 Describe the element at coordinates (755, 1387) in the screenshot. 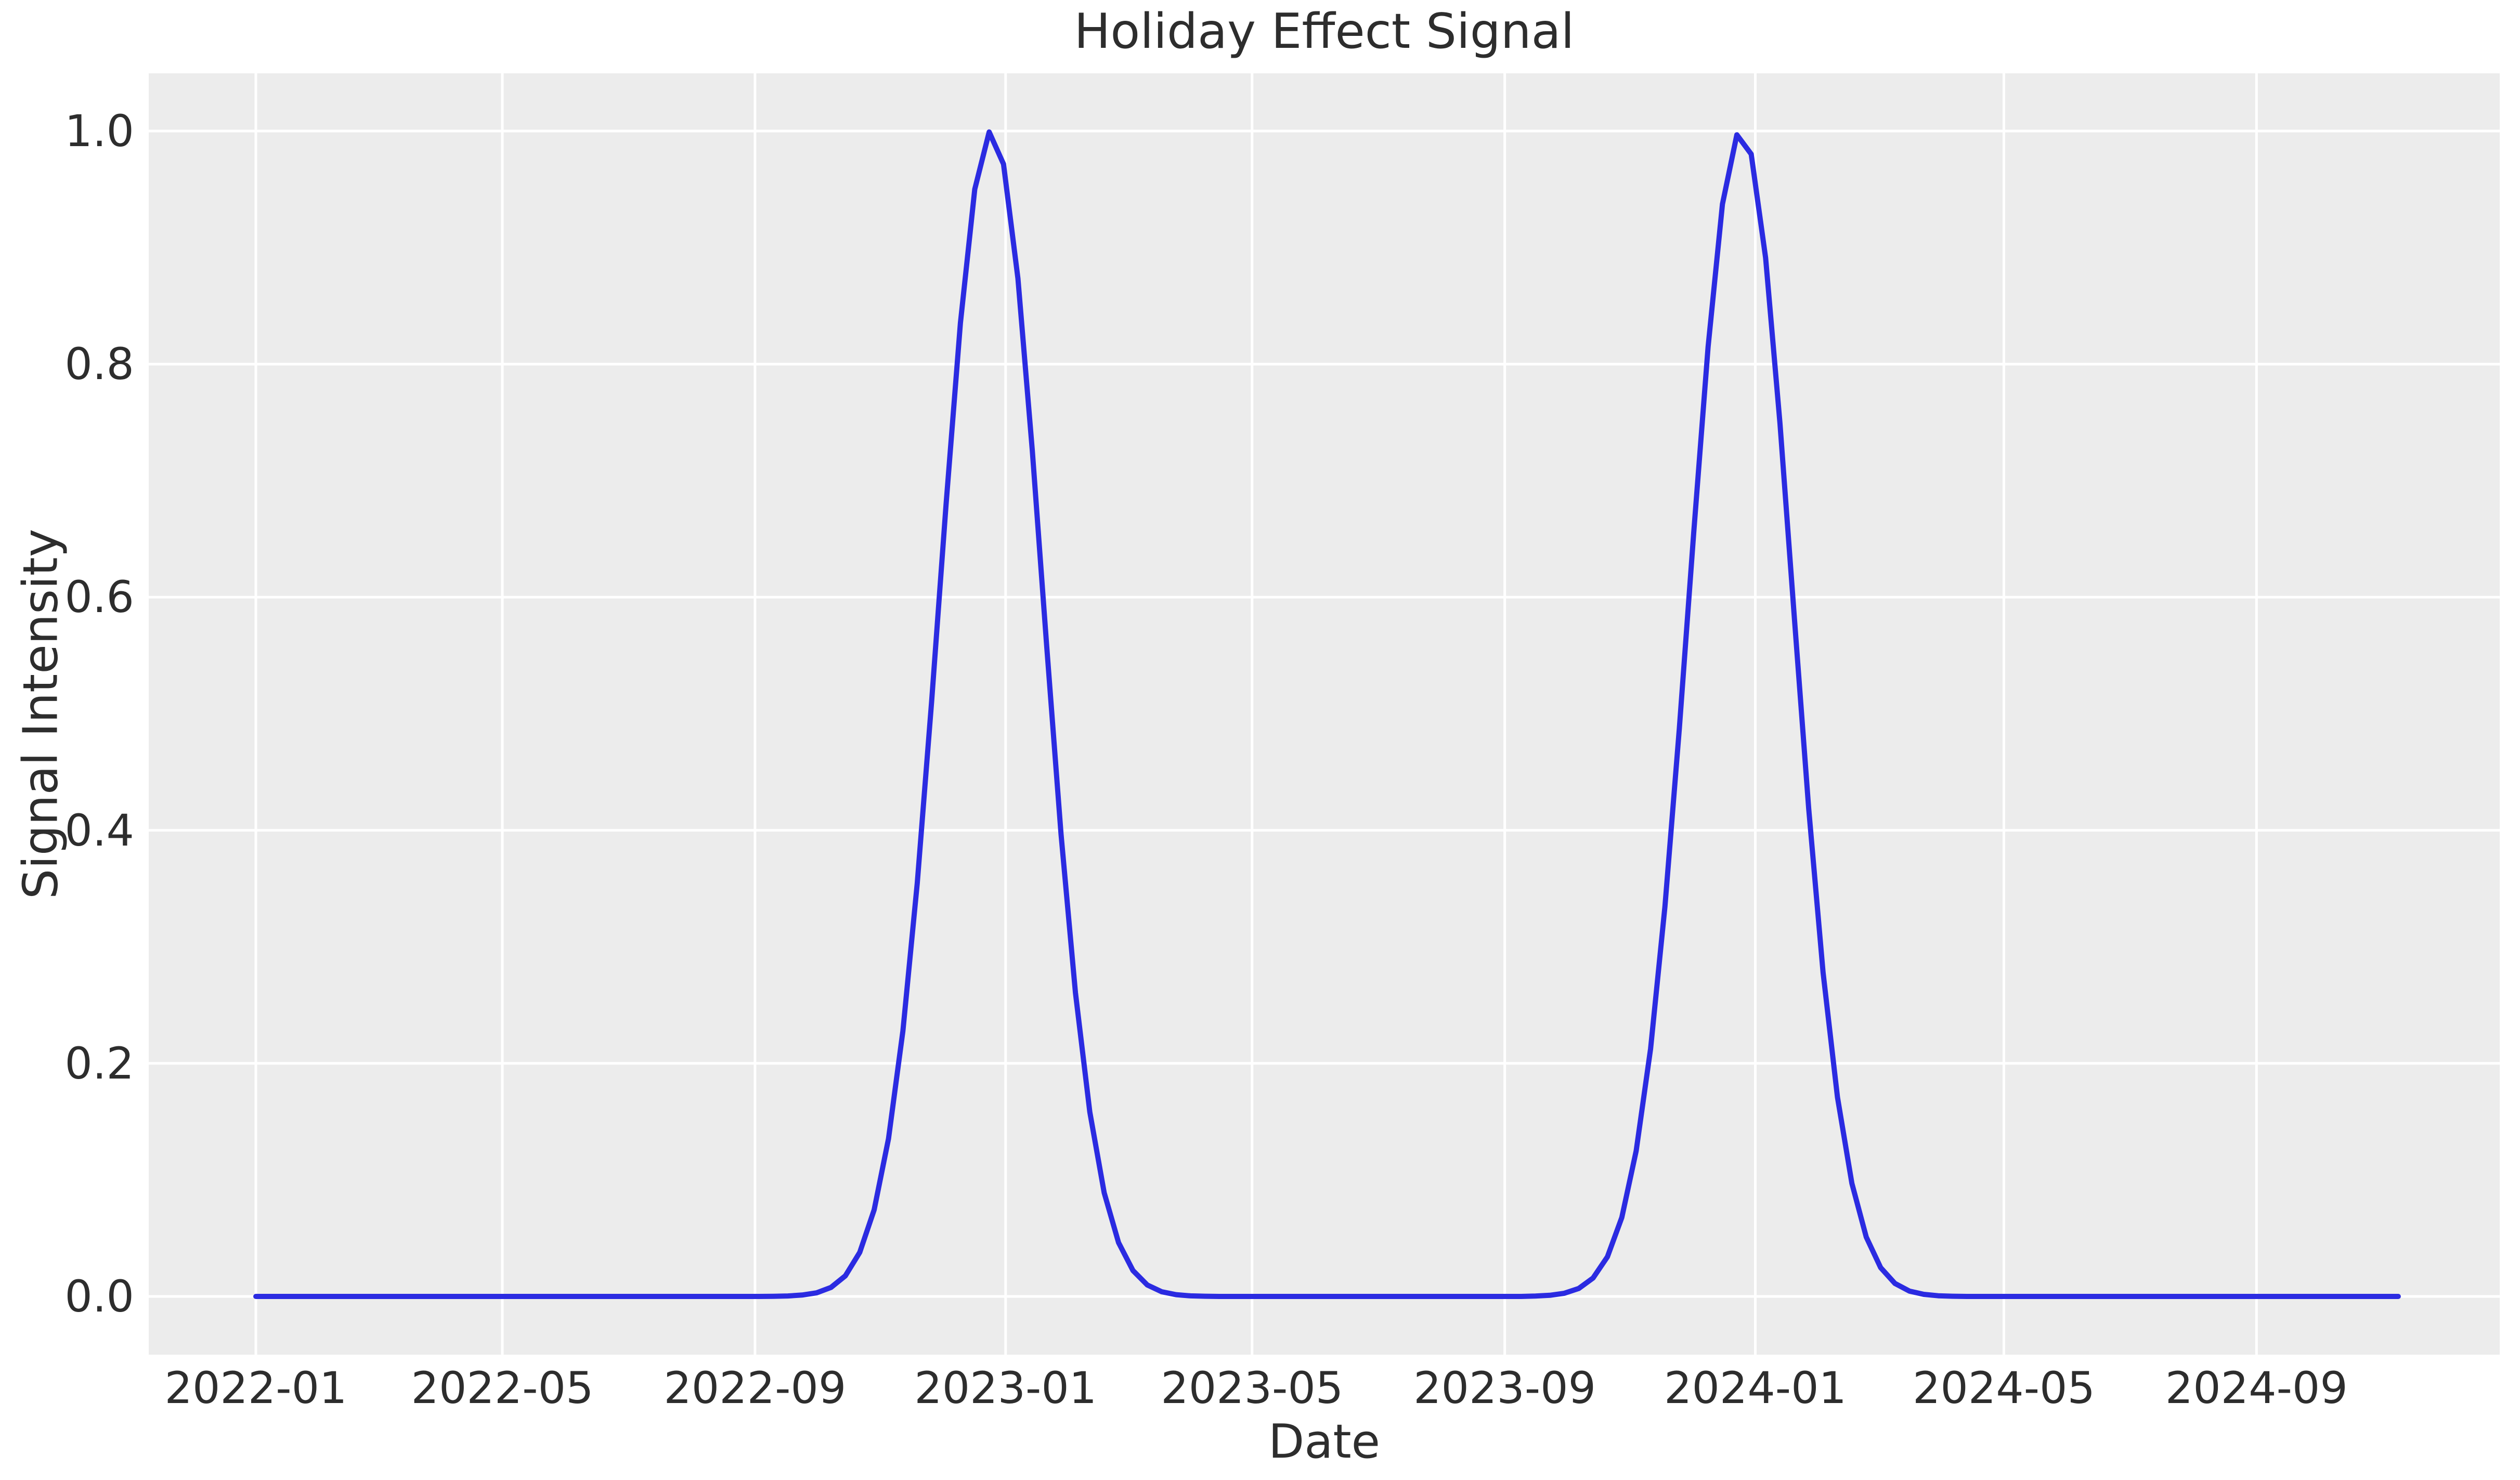

I see `x-tick-label: 2022-09` at that location.